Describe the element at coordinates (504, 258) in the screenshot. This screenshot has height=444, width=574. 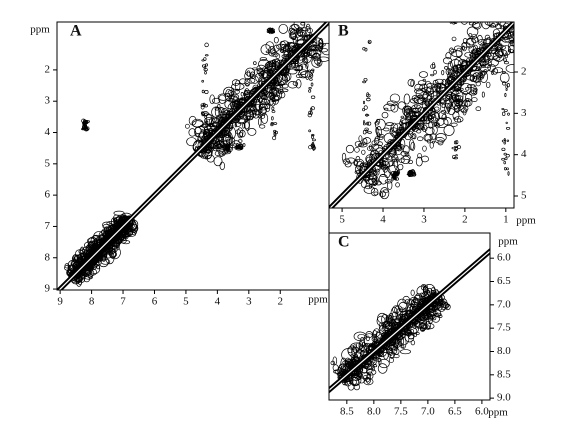
I see `y-tick-label: 6.0` at that location.